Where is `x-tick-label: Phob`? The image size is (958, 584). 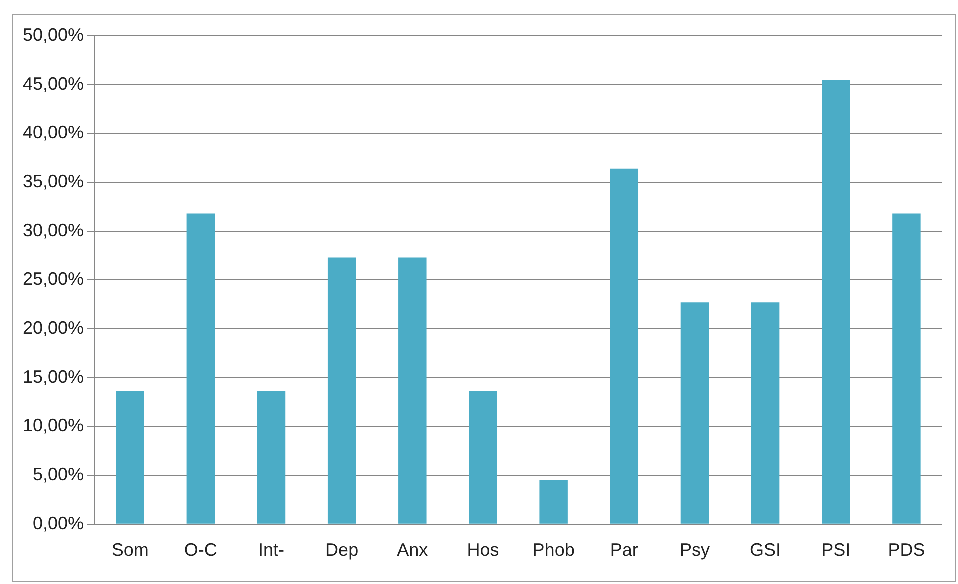 x-tick-label: Phob is located at coordinates (553, 550).